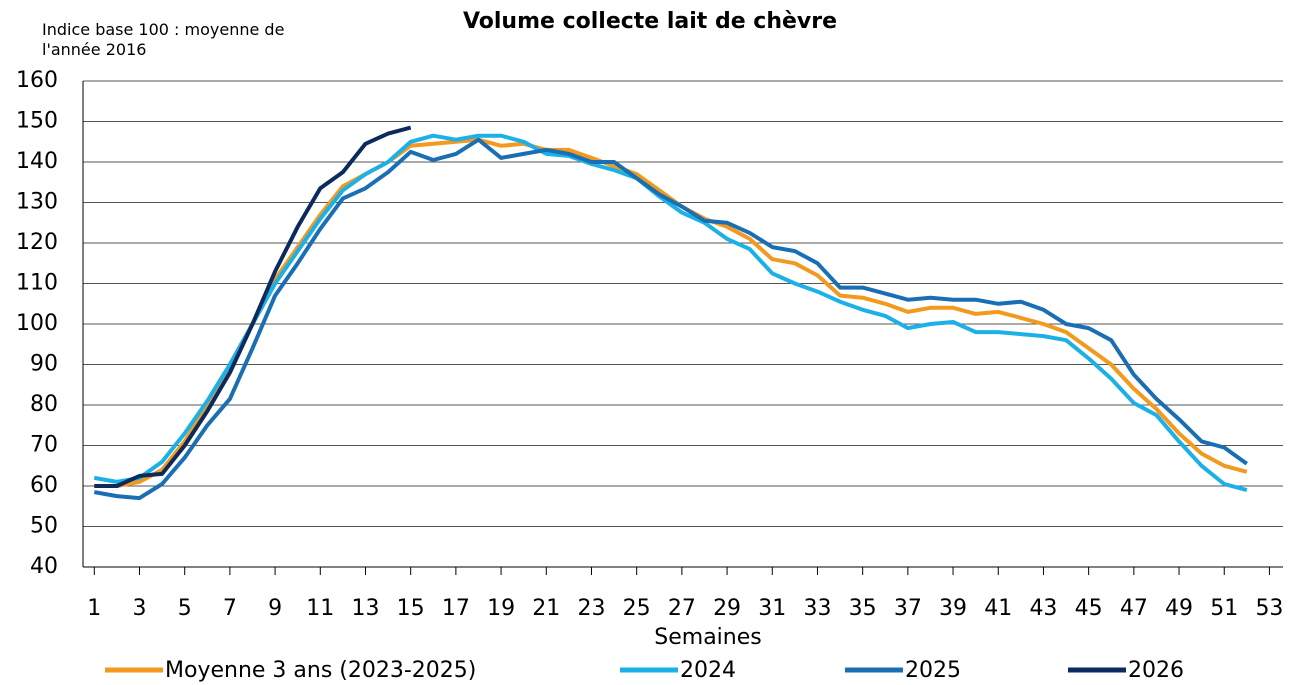 The height and width of the screenshot is (685, 1290). What do you see at coordinates (1269, 608) in the screenshot?
I see `x-tick-label: 53` at bounding box center [1269, 608].